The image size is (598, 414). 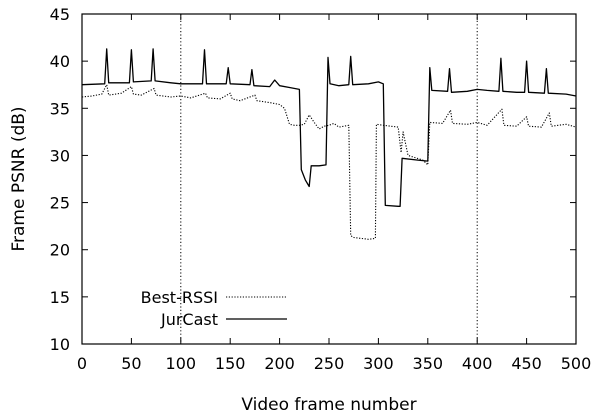 I want to click on x-tick-label: 500, so click(x=576, y=363).